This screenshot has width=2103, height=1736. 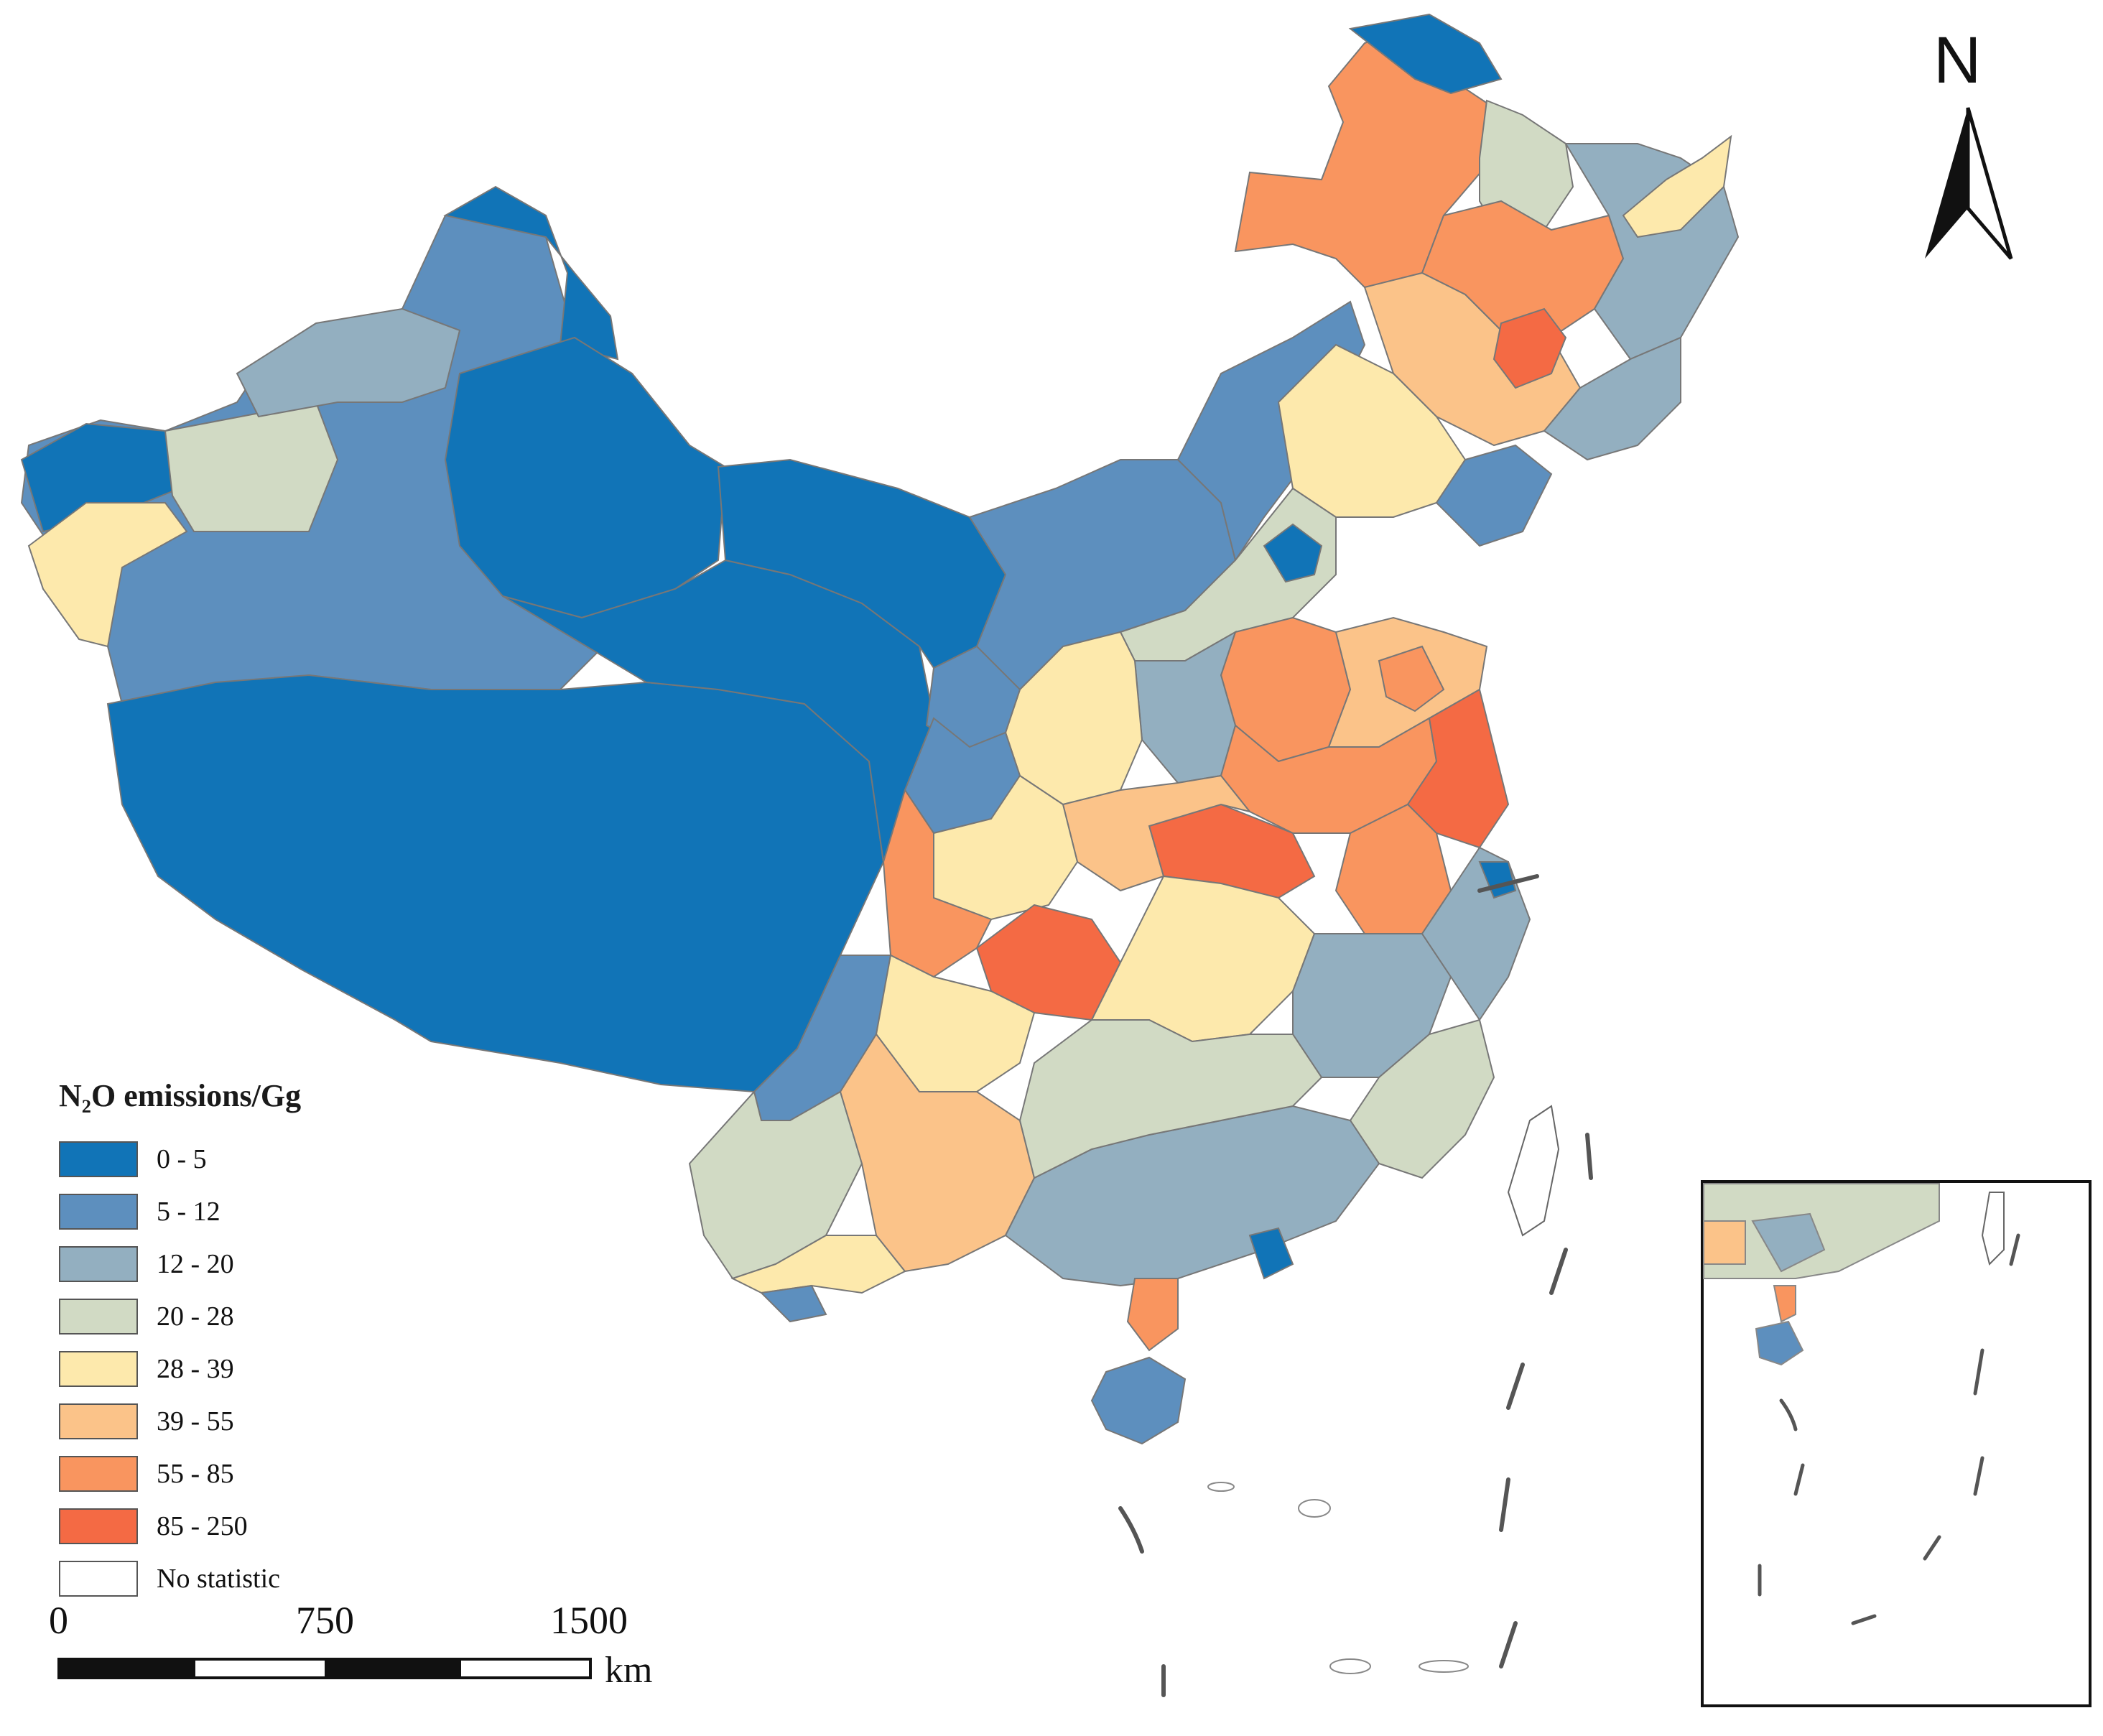 What do you see at coordinates (195, 1421) in the screenshot?
I see `legend-label: 39 - 55` at bounding box center [195, 1421].